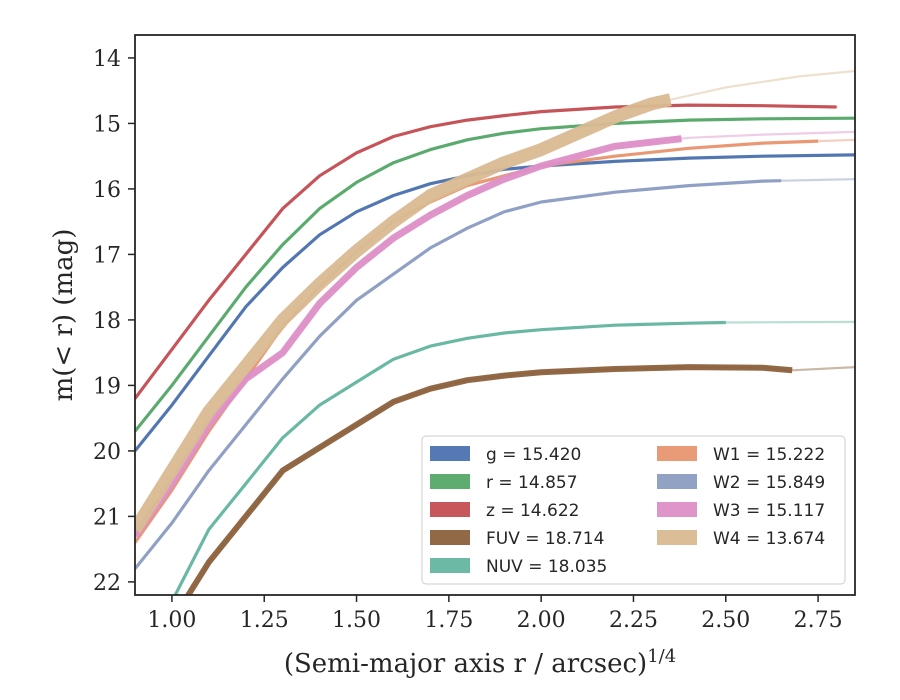  What do you see at coordinates (677, 537) in the screenshot?
I see `legend-swatch-w4` at bounding box center [677, 537].